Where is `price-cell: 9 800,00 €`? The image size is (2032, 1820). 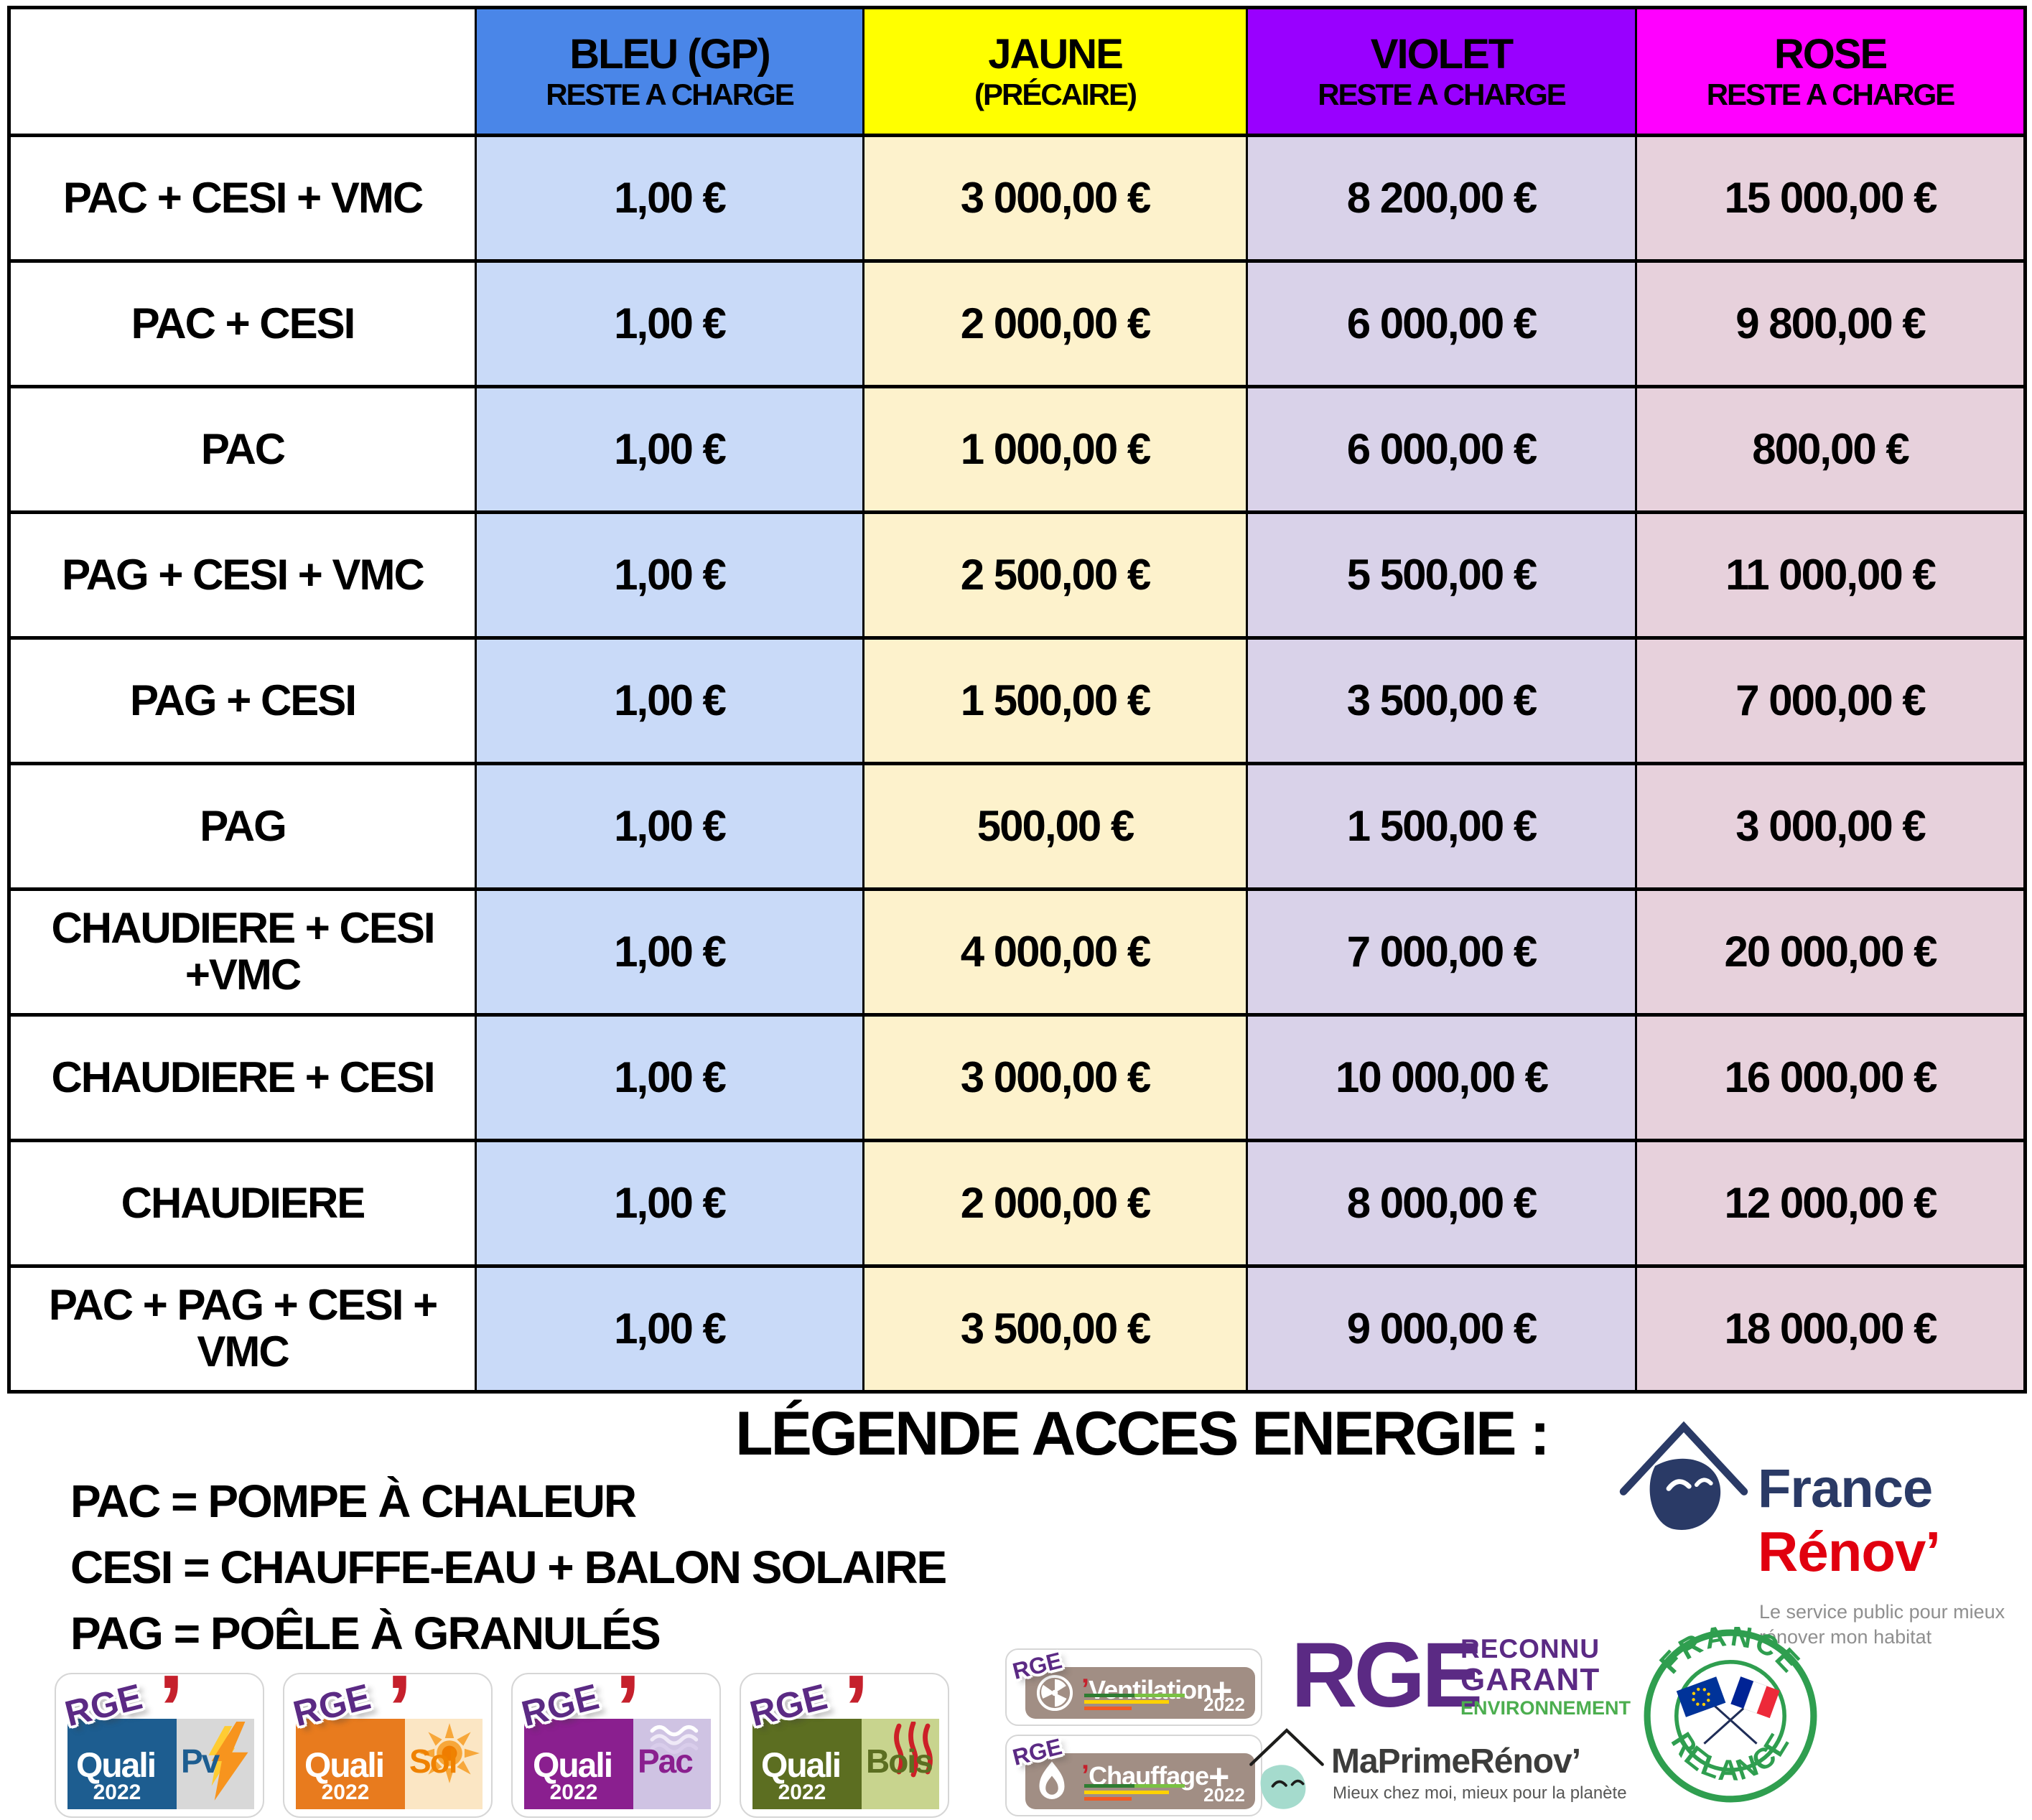 price-cell: 9 800,00 € is located at coordinates (1830, 323).